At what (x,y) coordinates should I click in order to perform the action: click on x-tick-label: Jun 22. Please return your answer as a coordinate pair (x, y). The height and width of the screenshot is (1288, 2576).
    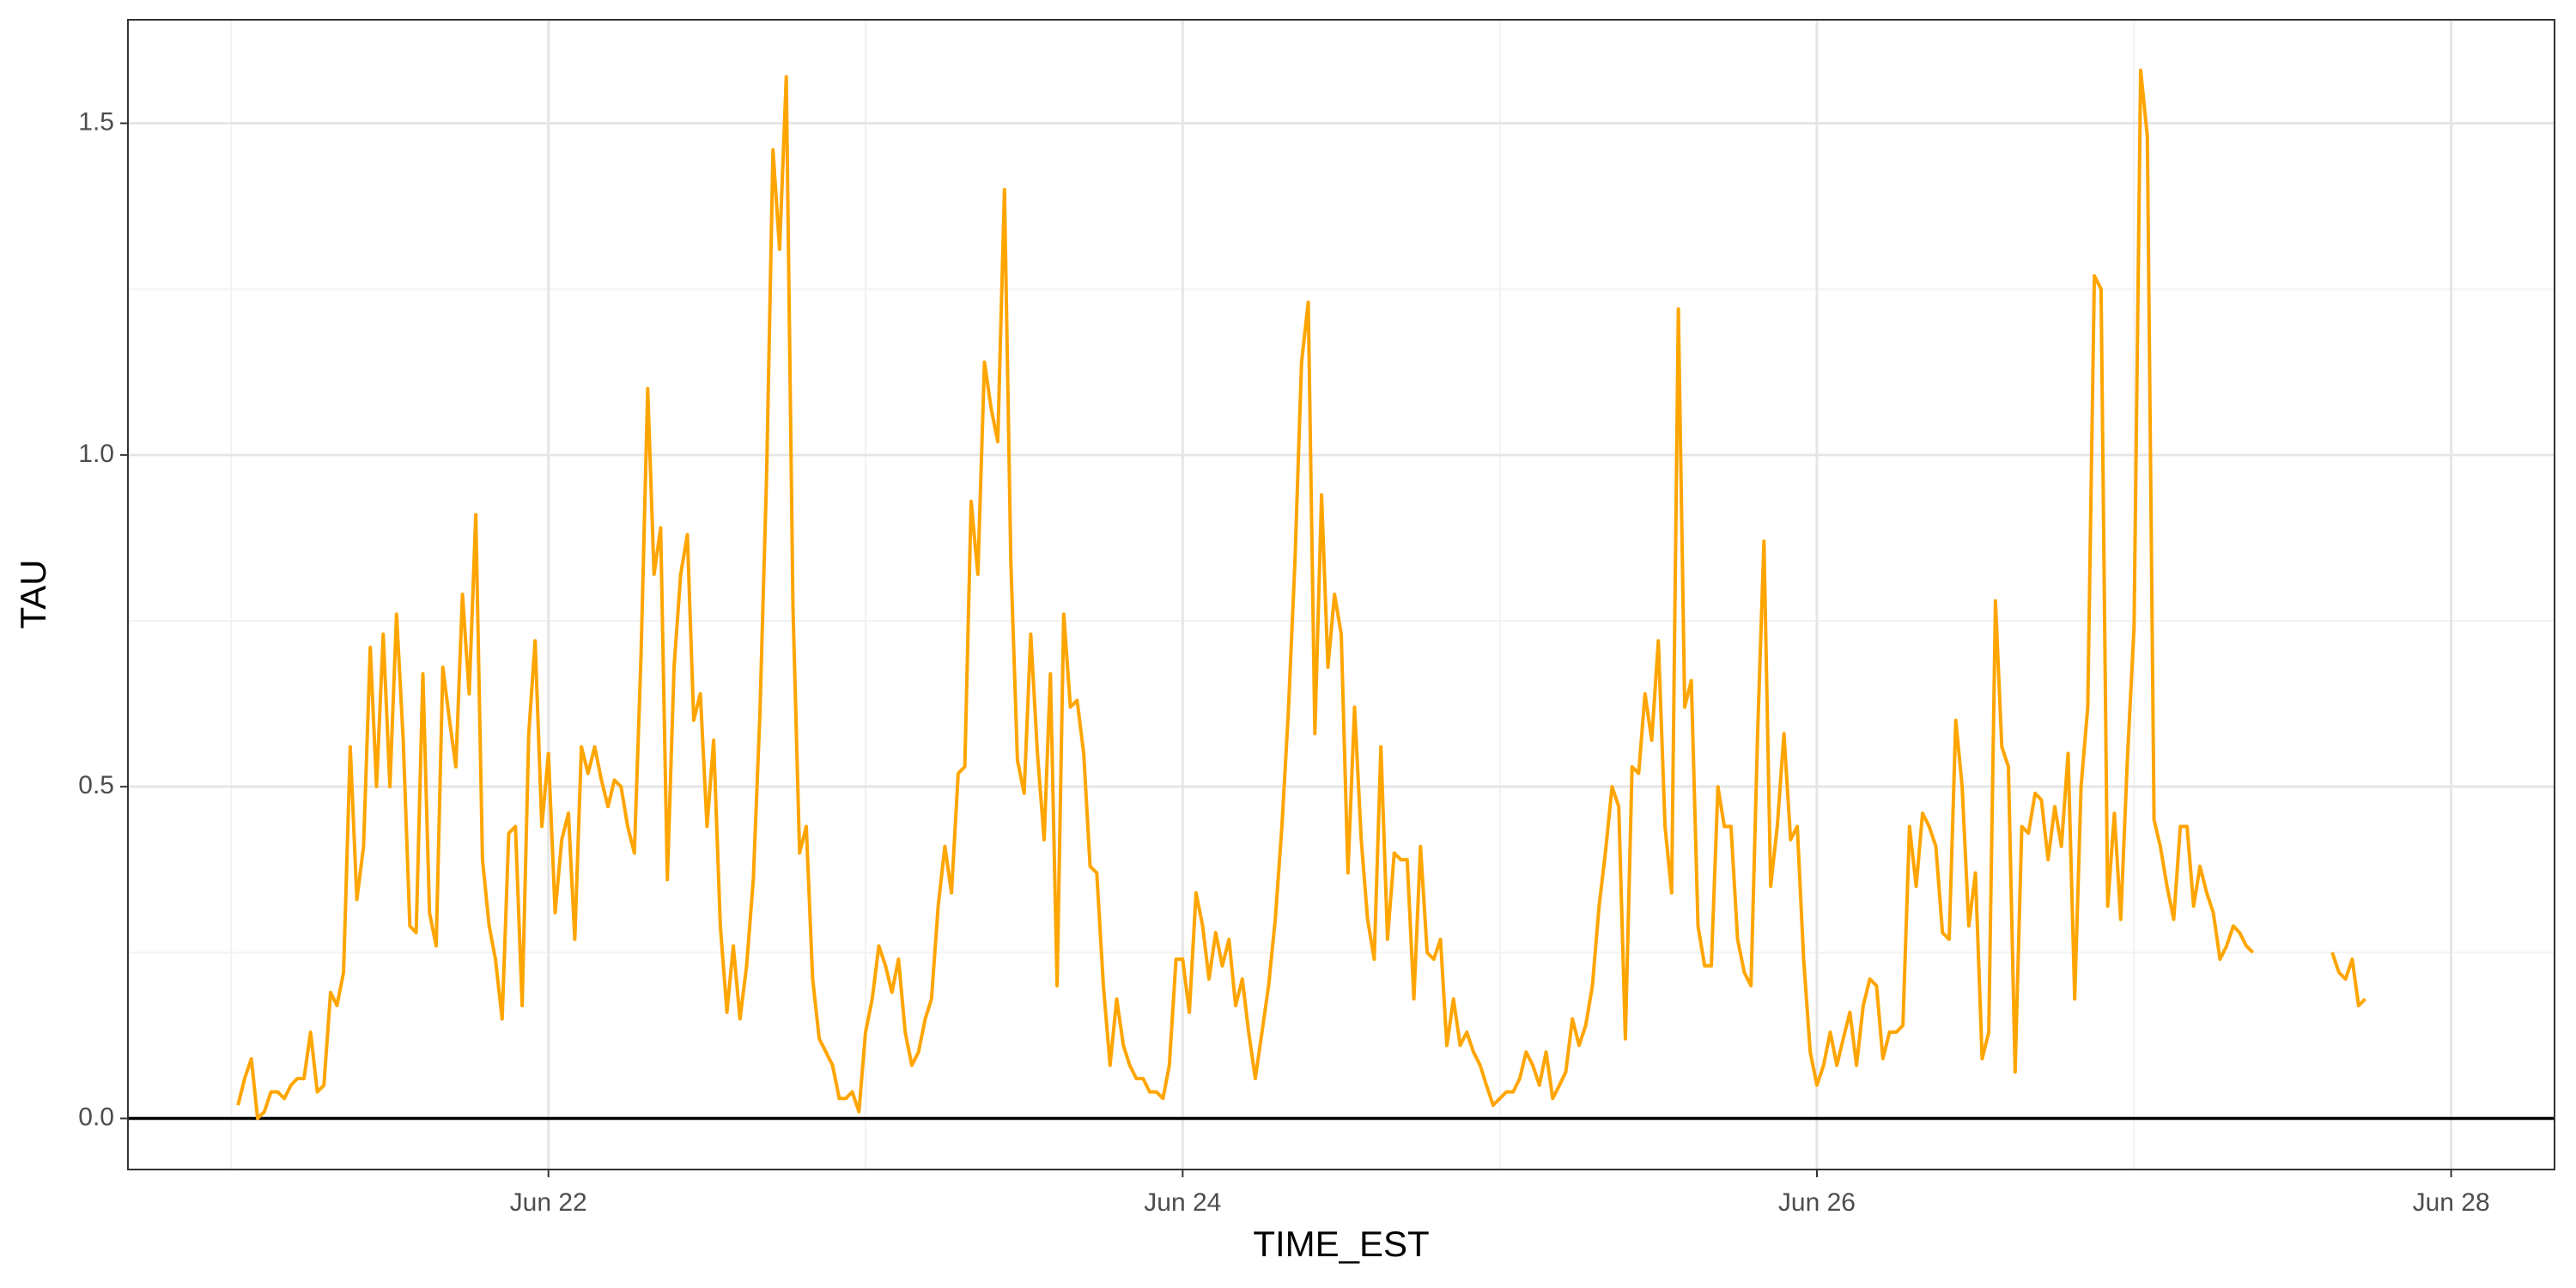
    Looking at the image, I should click on (548, 1202).